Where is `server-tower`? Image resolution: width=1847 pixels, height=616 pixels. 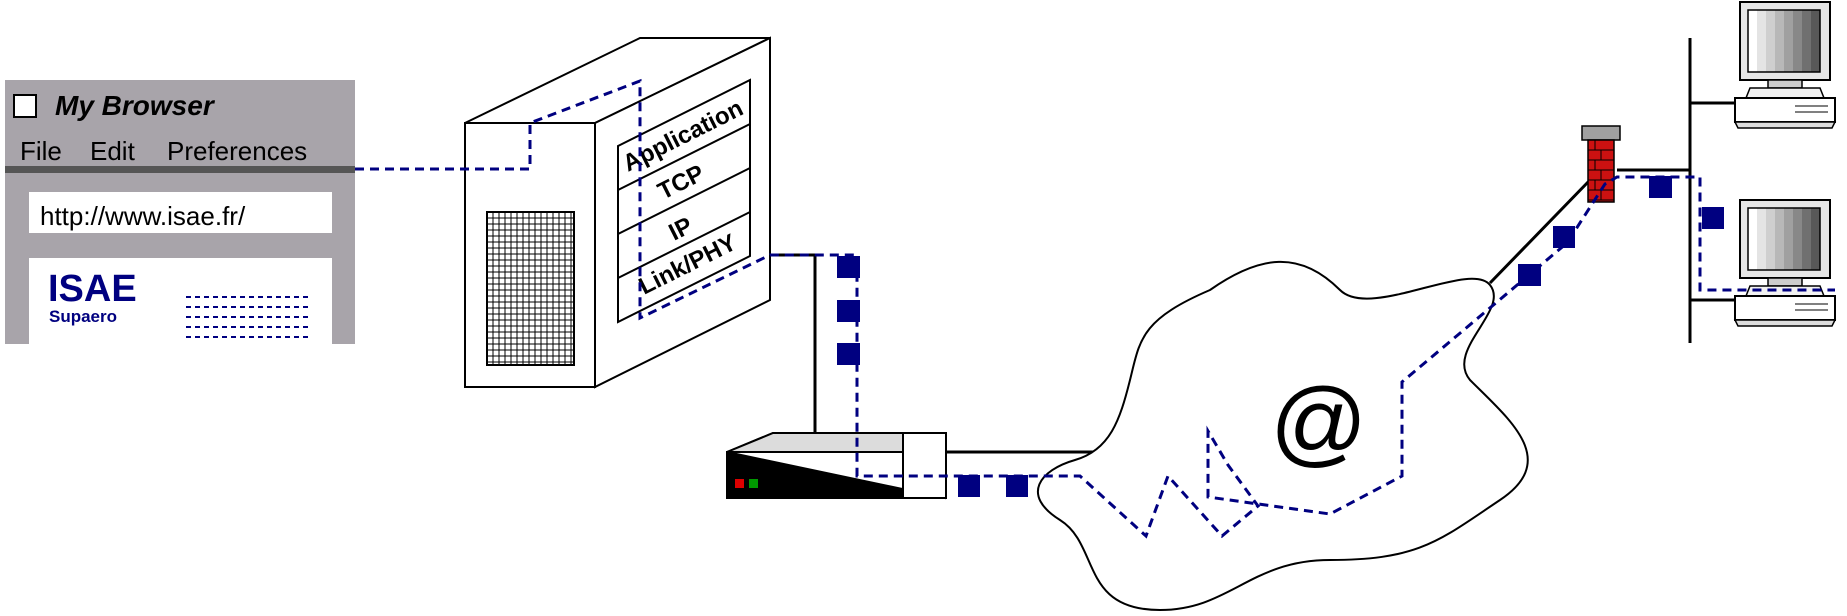 server-tower is located at coordinates (617, 212).